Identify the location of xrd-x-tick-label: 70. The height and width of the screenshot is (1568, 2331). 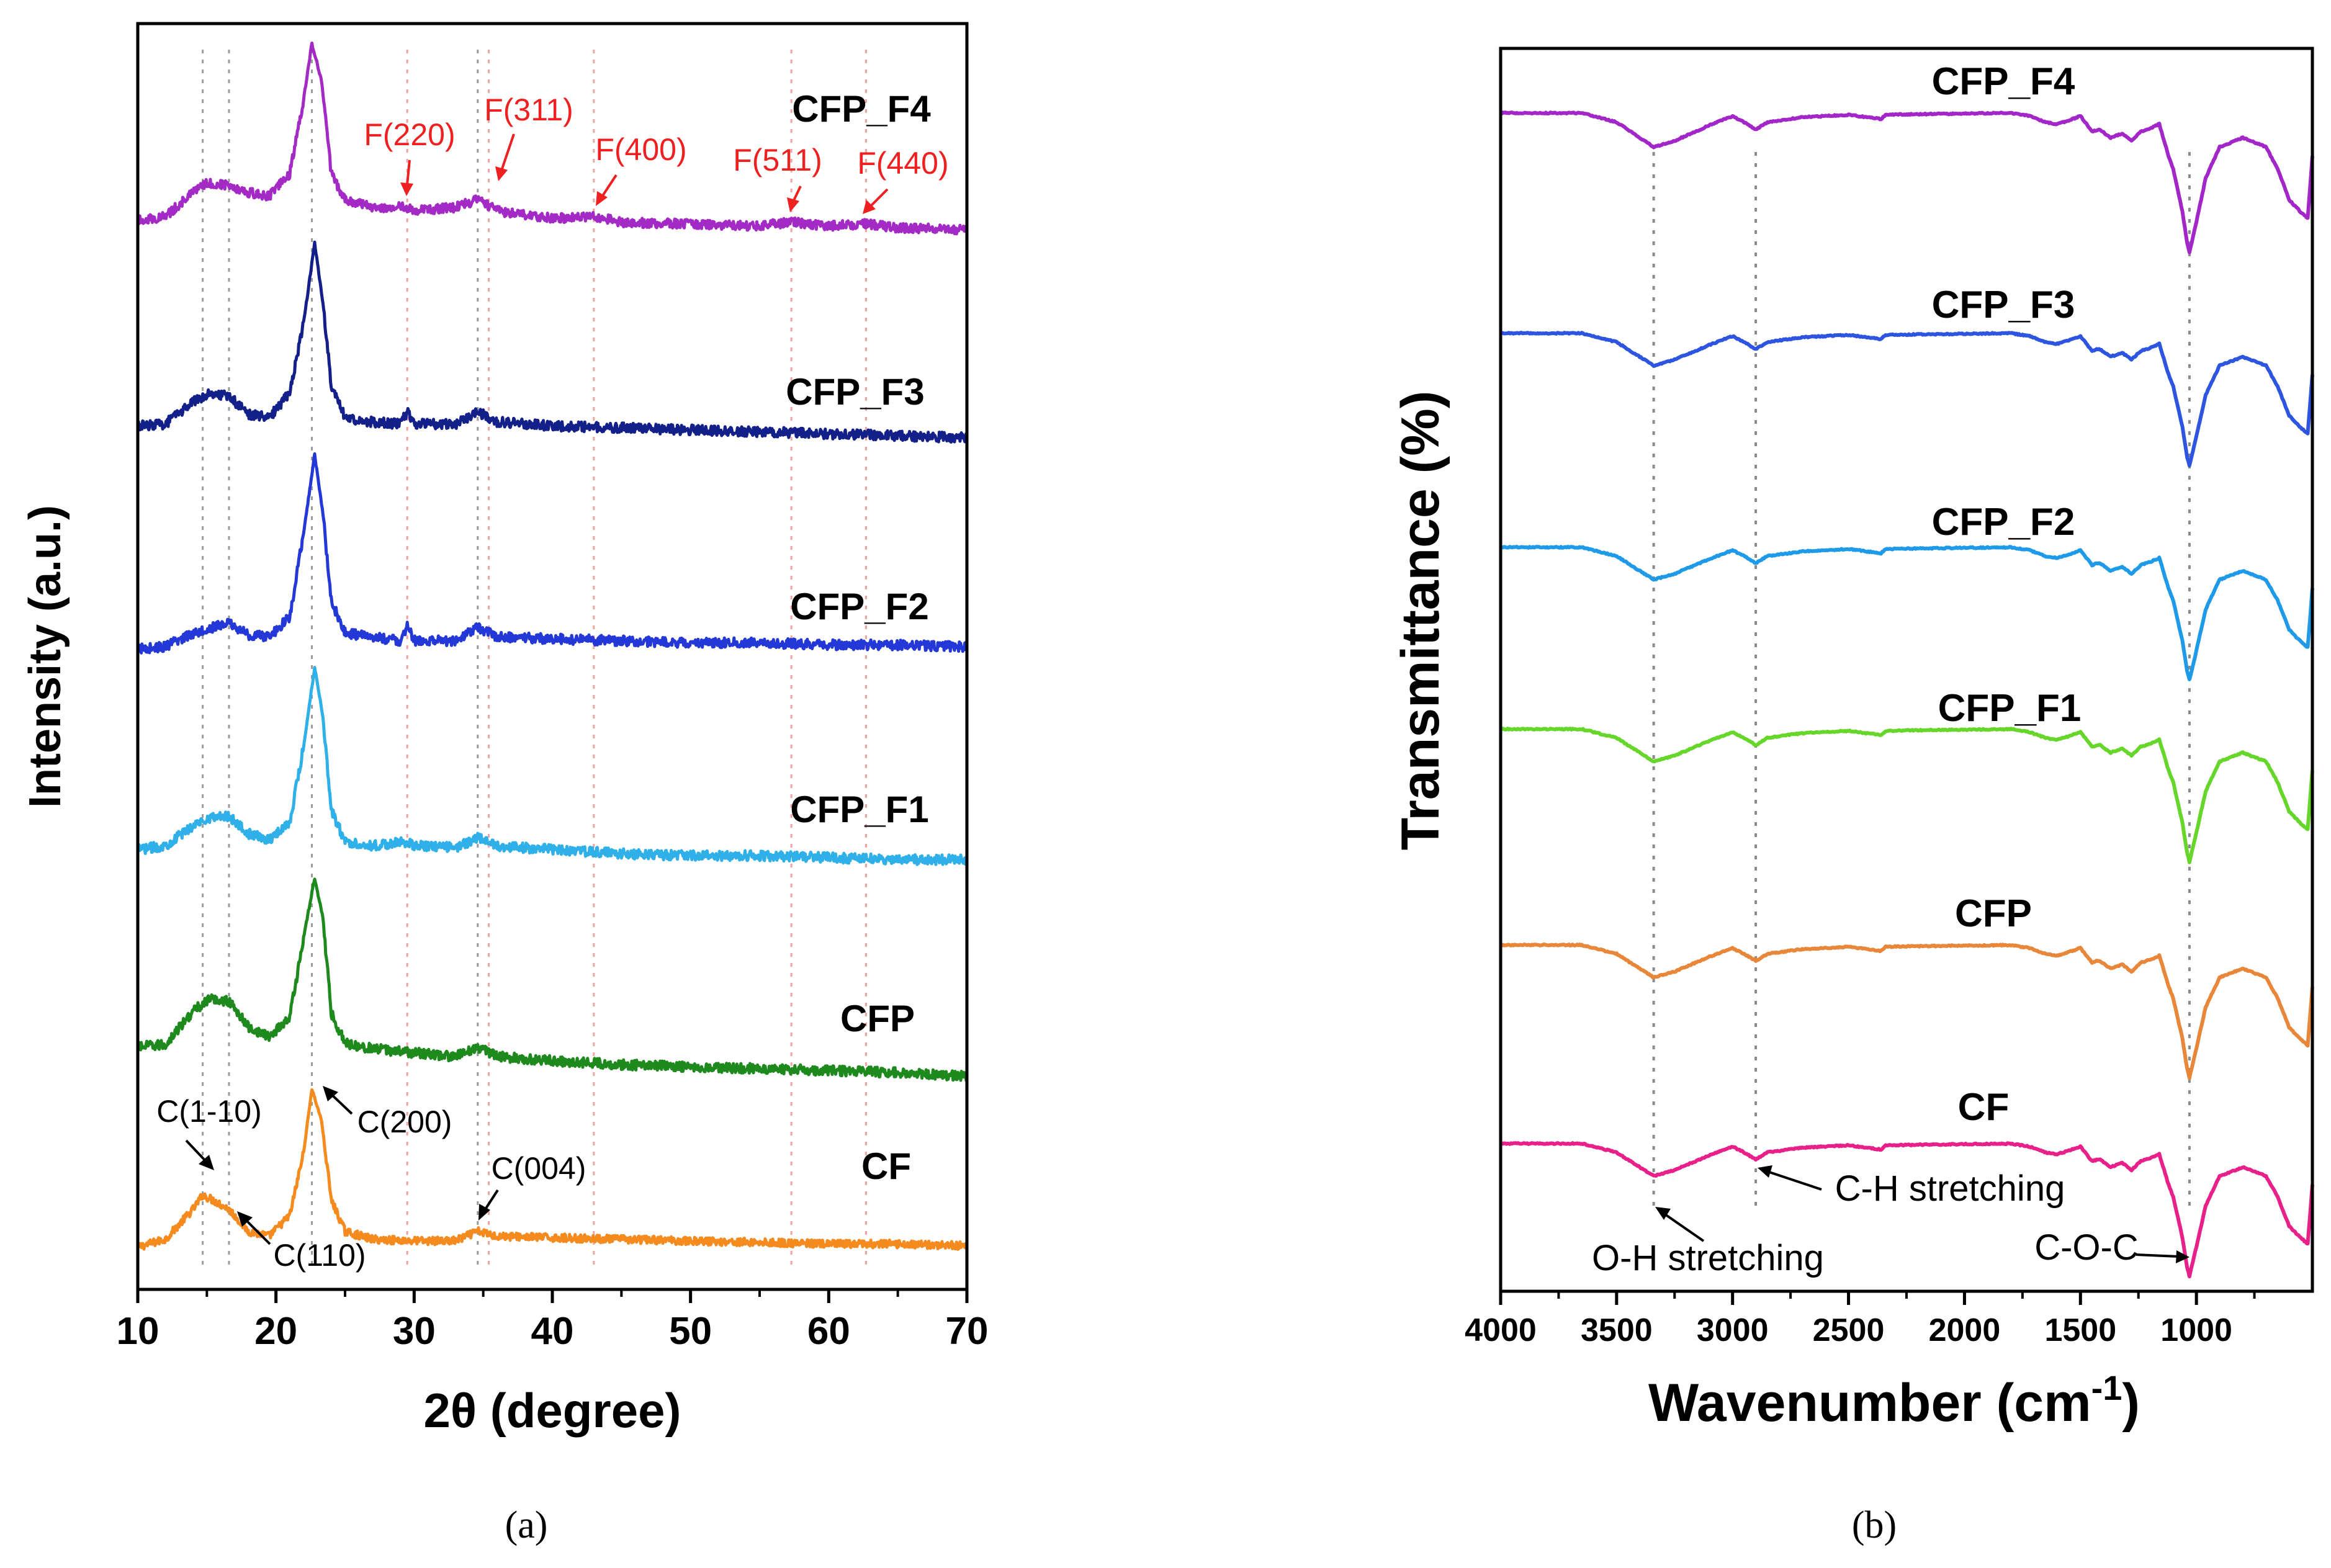
(967, 1331).